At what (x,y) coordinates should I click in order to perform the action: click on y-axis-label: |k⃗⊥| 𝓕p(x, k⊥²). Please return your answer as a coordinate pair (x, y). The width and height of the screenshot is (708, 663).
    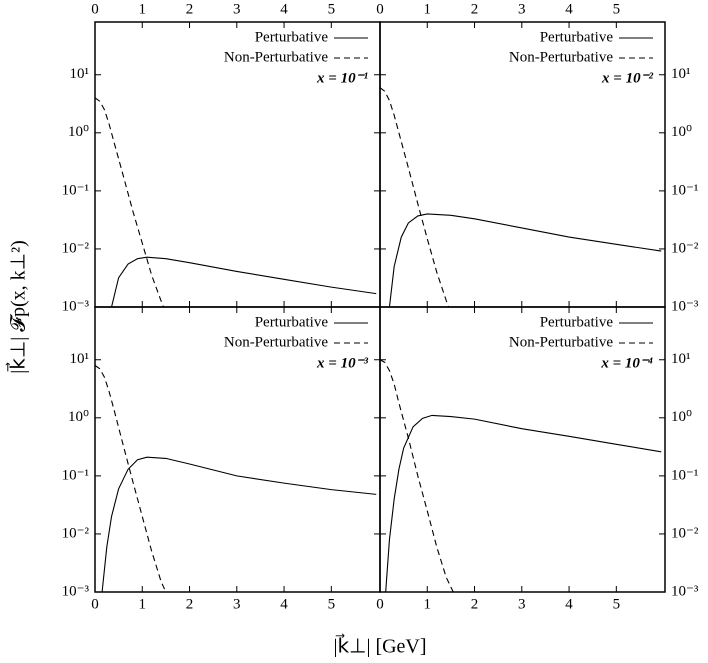
    Looking at the image, I should click on (17, 307).